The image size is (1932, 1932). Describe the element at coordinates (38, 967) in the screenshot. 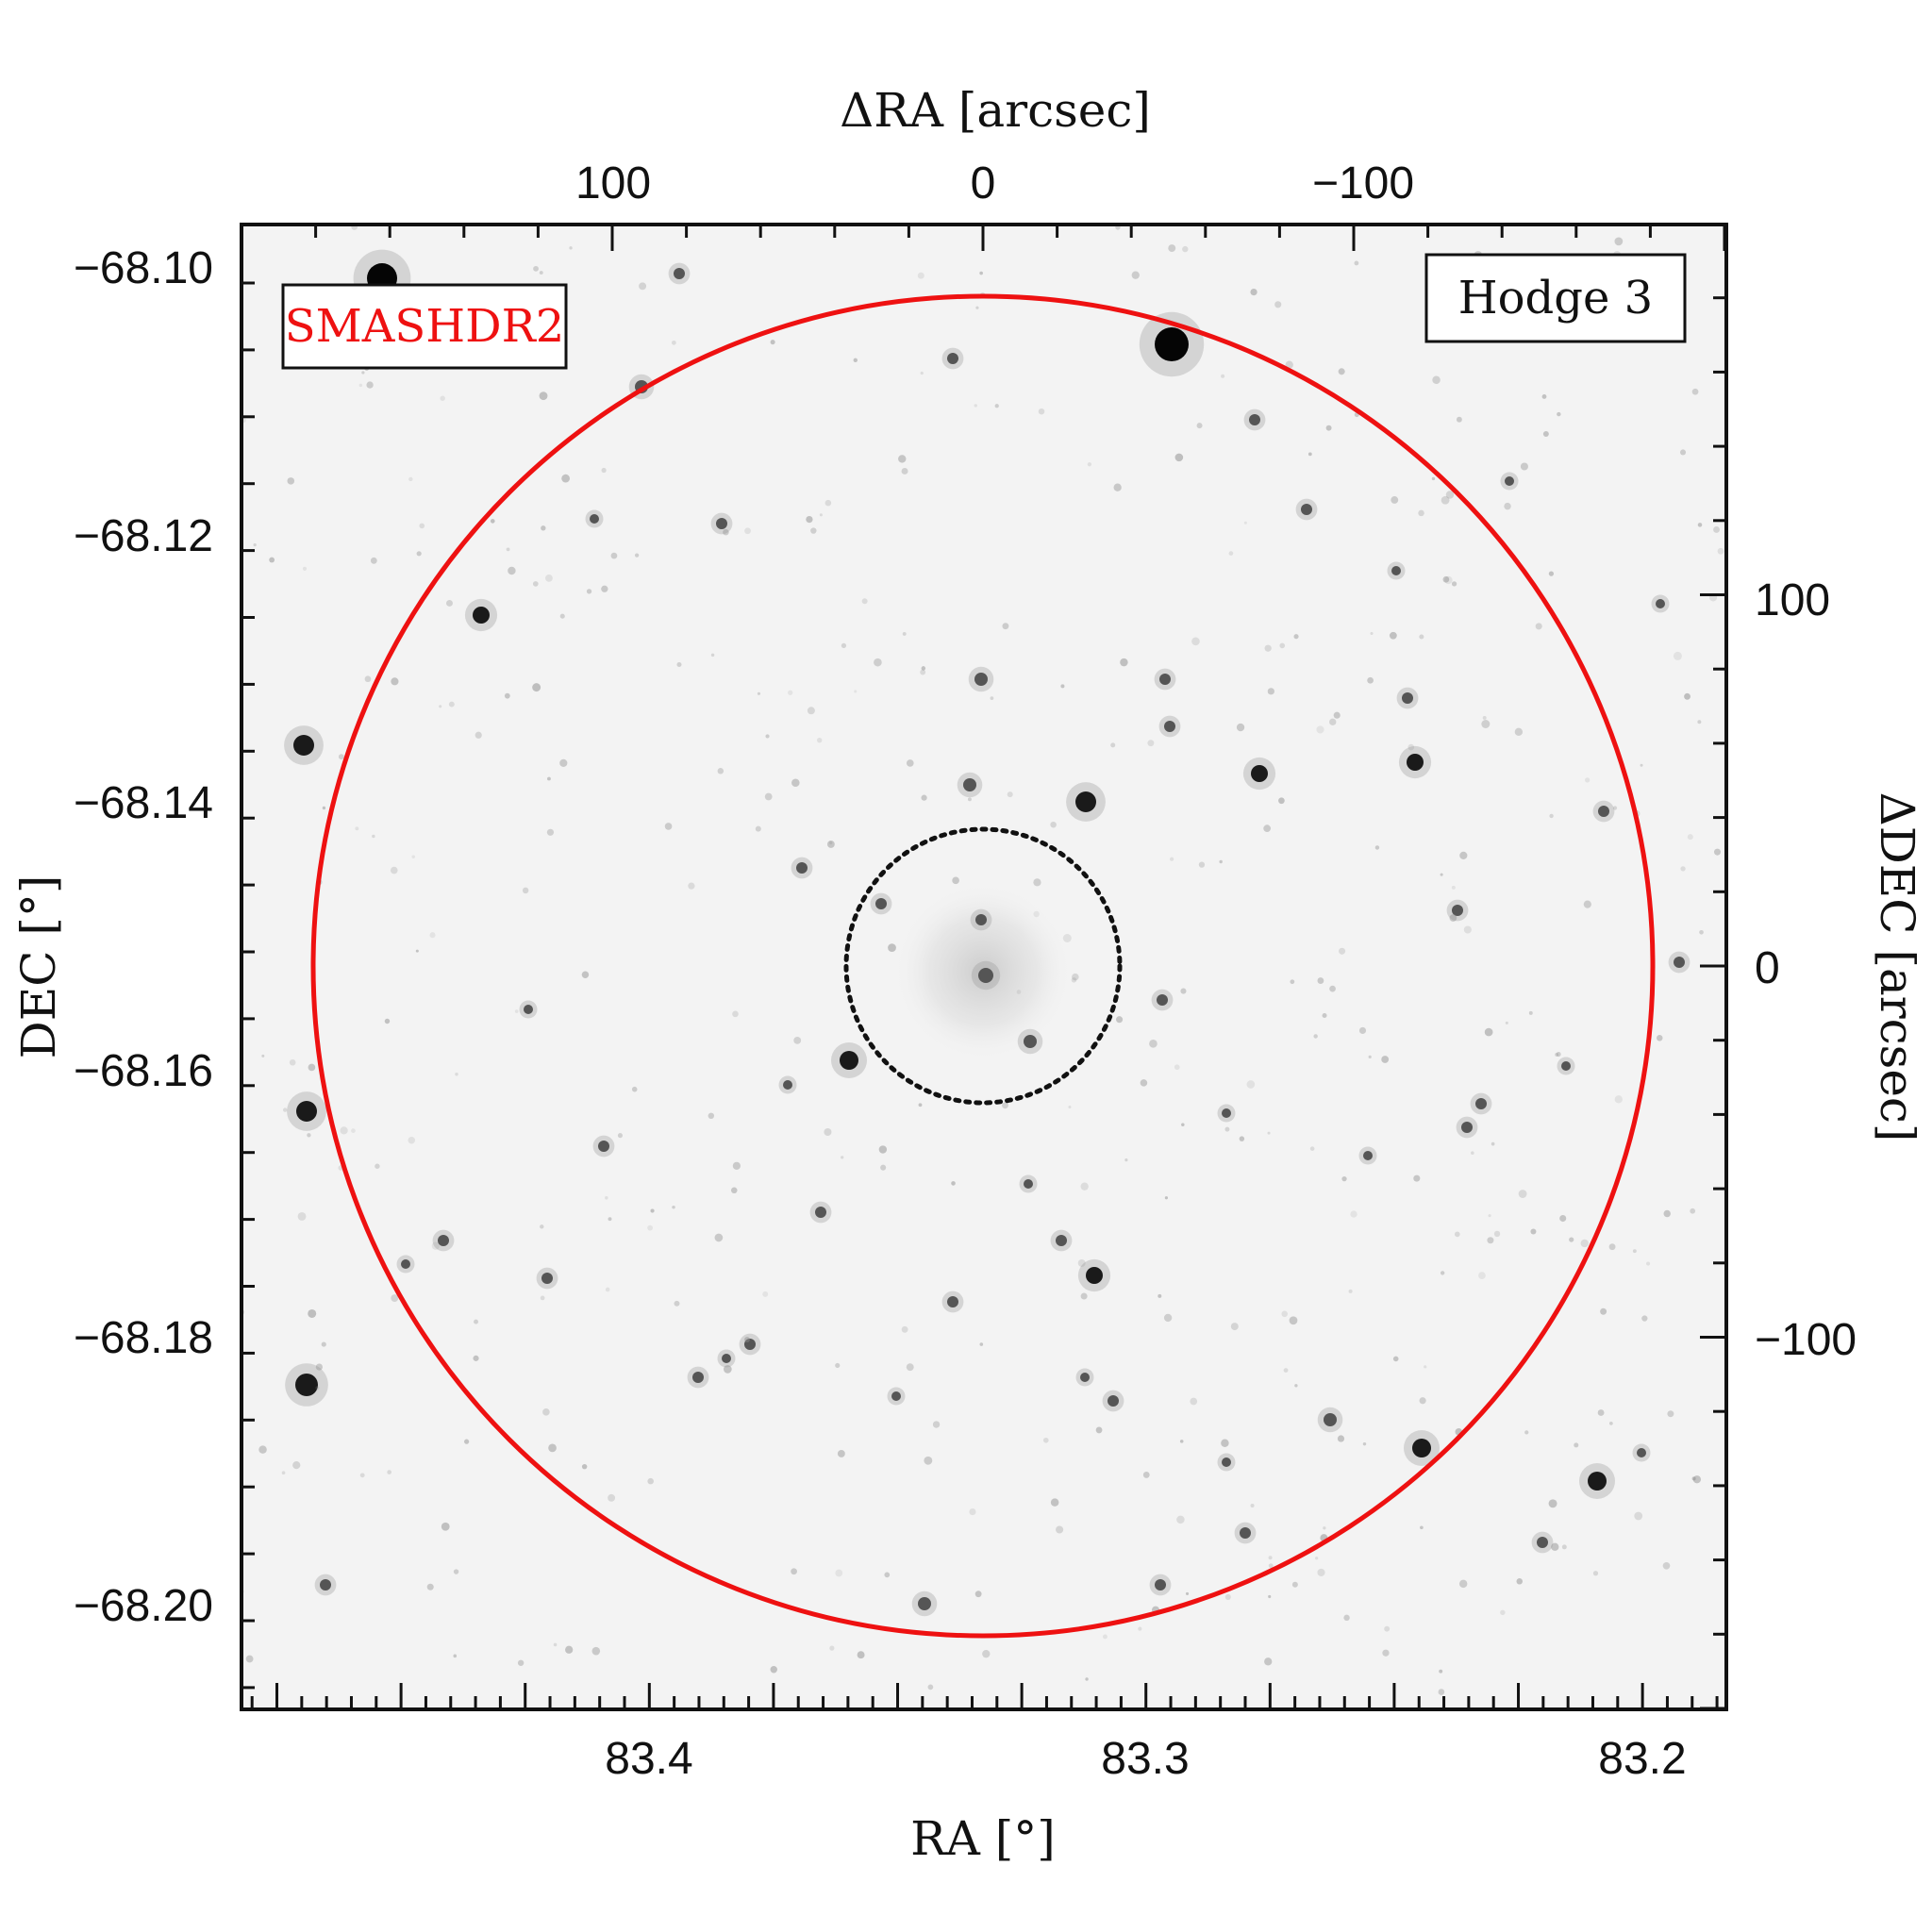

I see `left-axis-title: DEC [°]` at that location.